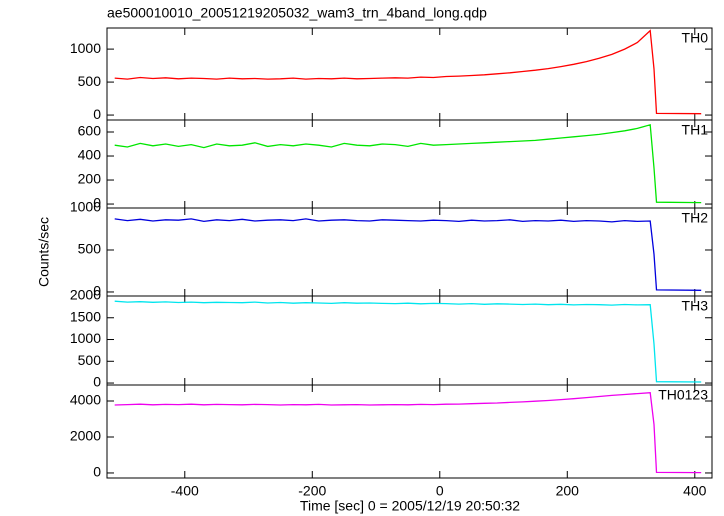 This screenshot has width=724, height=516. What do you see at coordinates (185, 491) in the screenshot?
I see `x-tick-label: -400` at bounding box center [185, 491].